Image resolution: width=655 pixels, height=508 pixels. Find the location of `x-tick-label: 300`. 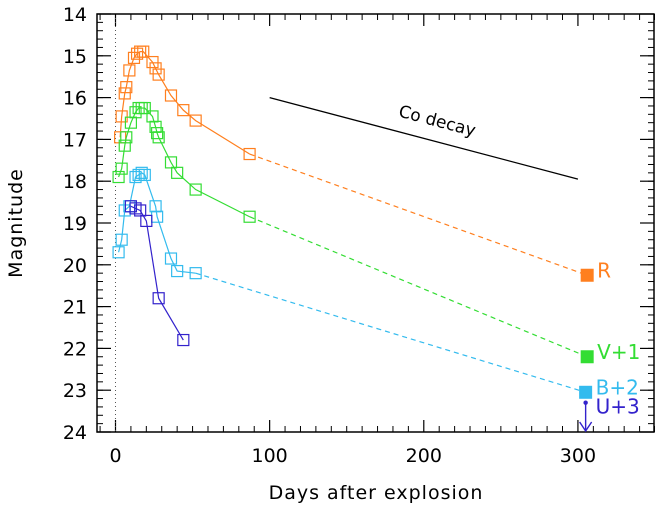

x-tick-label: 300 is located at coordinates (578, 456).